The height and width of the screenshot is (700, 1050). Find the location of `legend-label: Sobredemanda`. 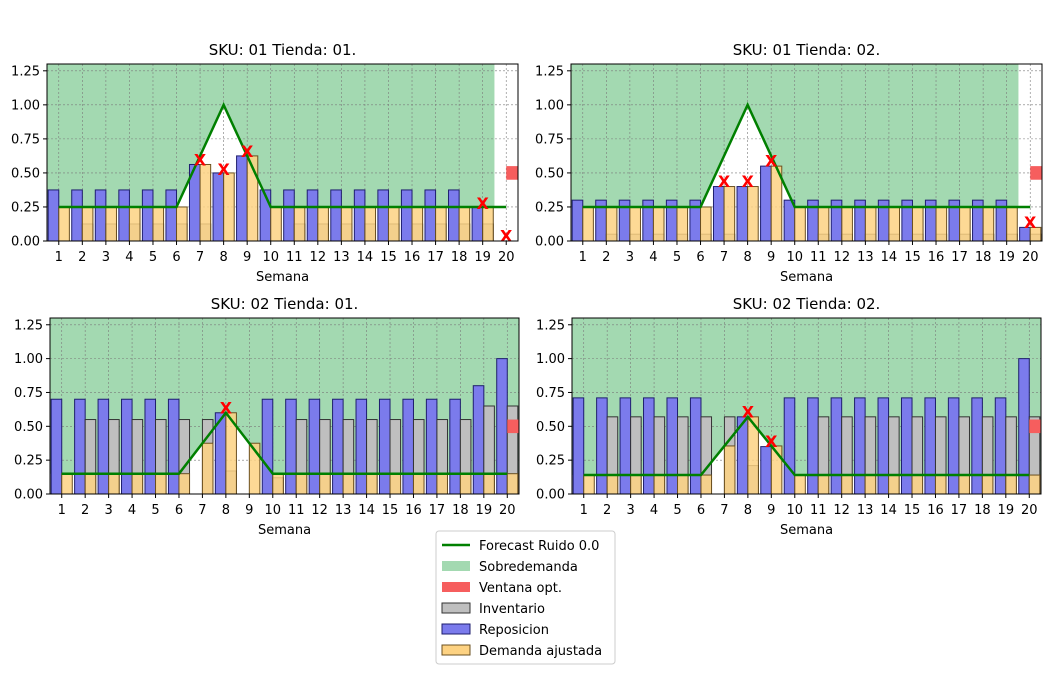

legend-label: Sobredemanda is located at coordinates (528, 567).